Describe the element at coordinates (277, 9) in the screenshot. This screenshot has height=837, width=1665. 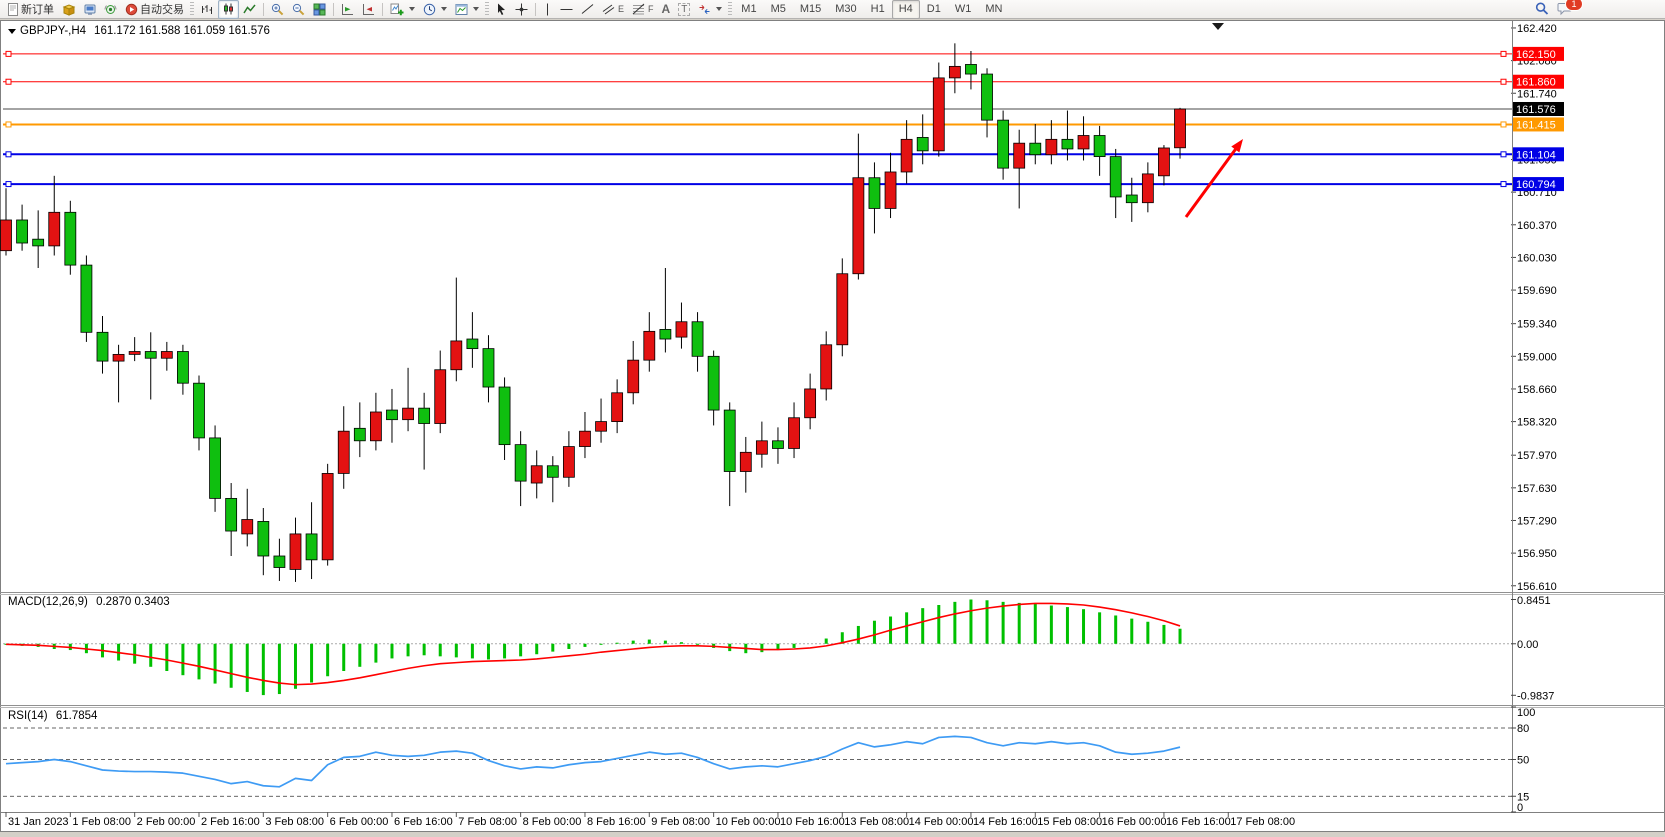
I see `zoom-in-button` at that location.